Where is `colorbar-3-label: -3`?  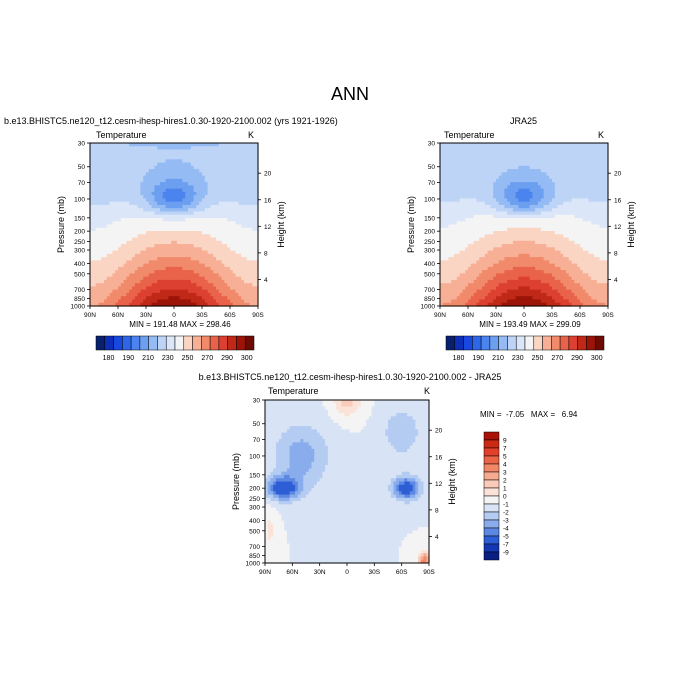
colorbar-3-label: -3 is located at coordinates (506, 521).